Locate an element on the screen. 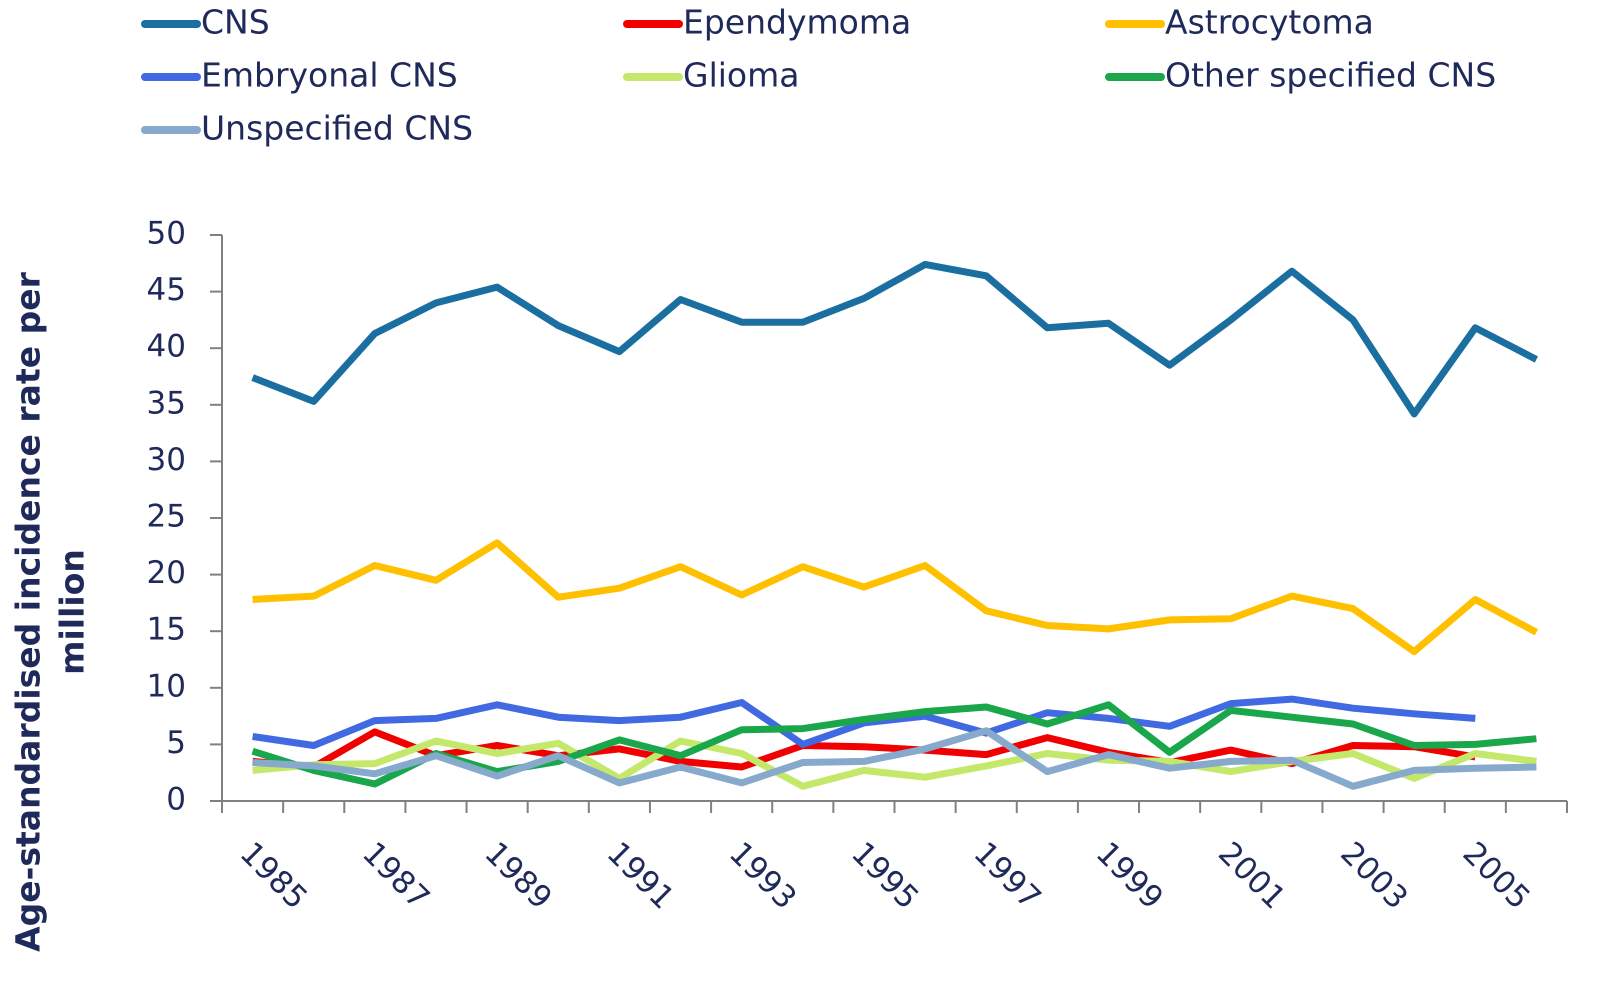  x-tick-label: 1993 is located at coordinates (762, 875).